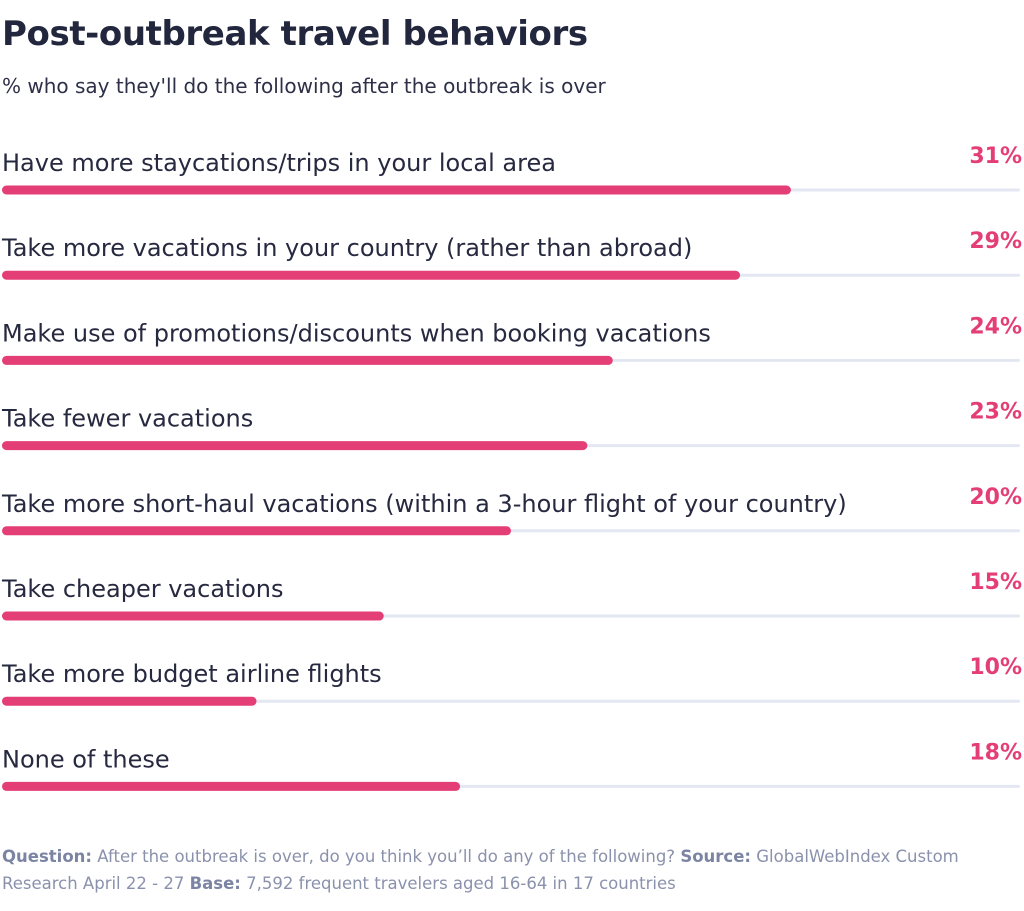 This screenshot has width=1024, height=911. What do you see at coordinates (995, 241) in the screenshot?
I see `value-label: 29%` at bounding box center [995, 241].